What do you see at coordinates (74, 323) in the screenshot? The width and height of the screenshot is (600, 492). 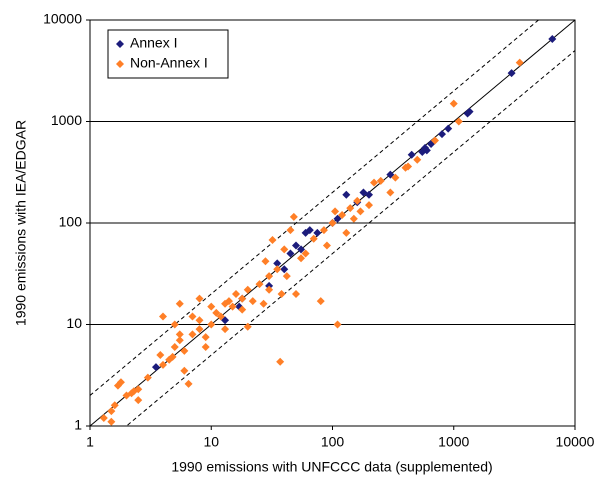 I see `y-tick-label: 10` at bounding box center [74, 323].